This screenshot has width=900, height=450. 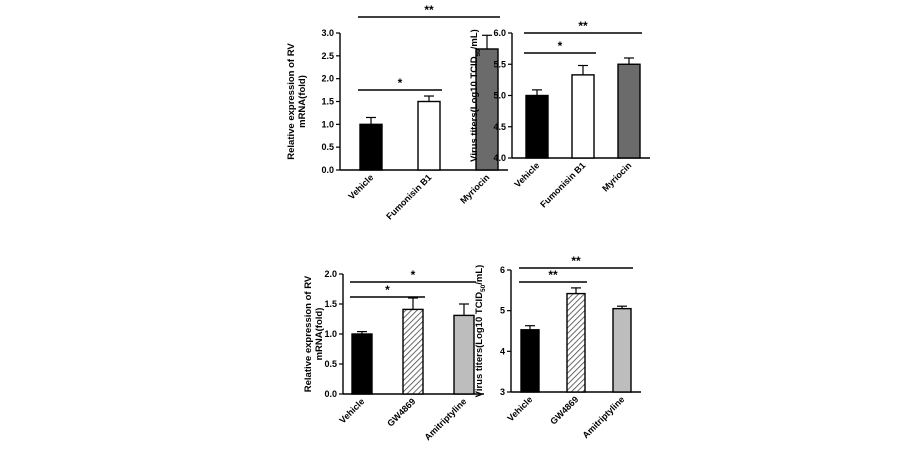 I want to click on y-tick-label: 4, so click(x=502, y=351).